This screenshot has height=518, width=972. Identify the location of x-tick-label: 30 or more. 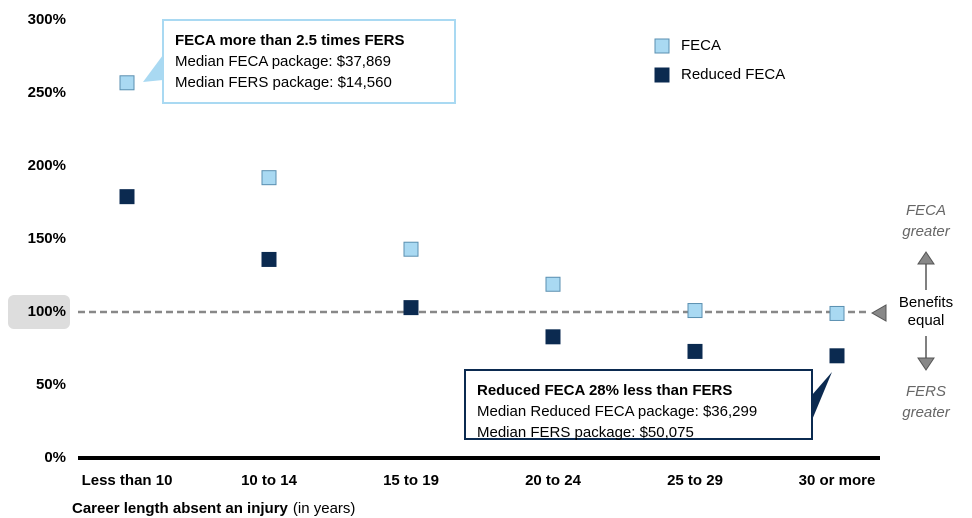
(837, 480).